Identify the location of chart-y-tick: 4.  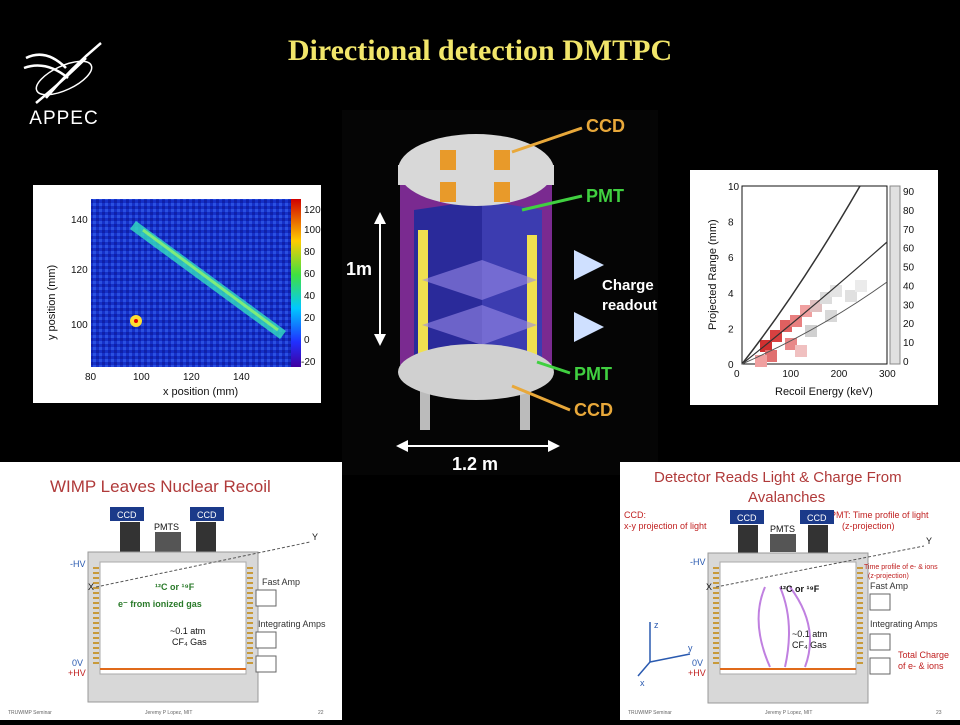
(731, 294).